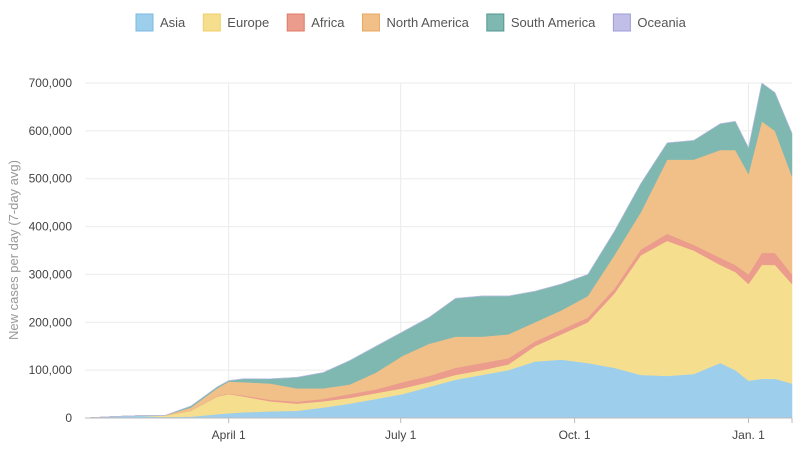 The height and width of the screenshot is (450, 800). Describe the element at coordinates (553, 22) in the screenshot. I see `legend-label: South America` at that location.